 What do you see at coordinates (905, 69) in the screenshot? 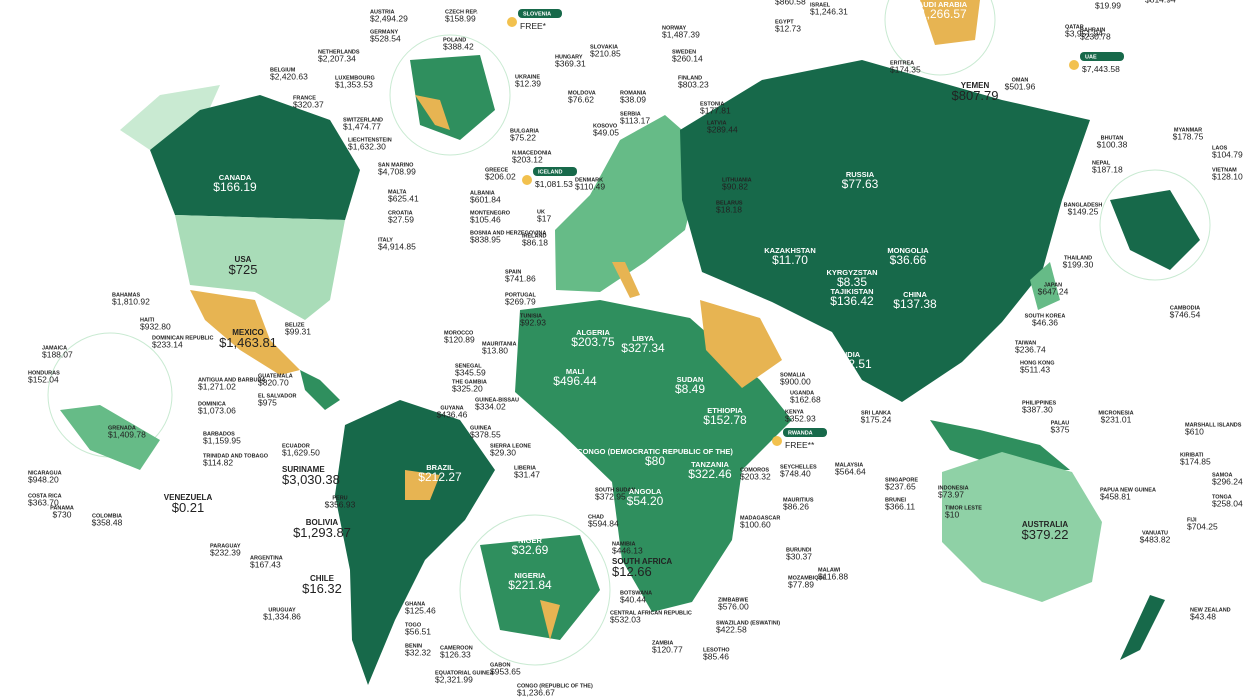
I see `price-value: $174.35` at bounding box center [905, 69].